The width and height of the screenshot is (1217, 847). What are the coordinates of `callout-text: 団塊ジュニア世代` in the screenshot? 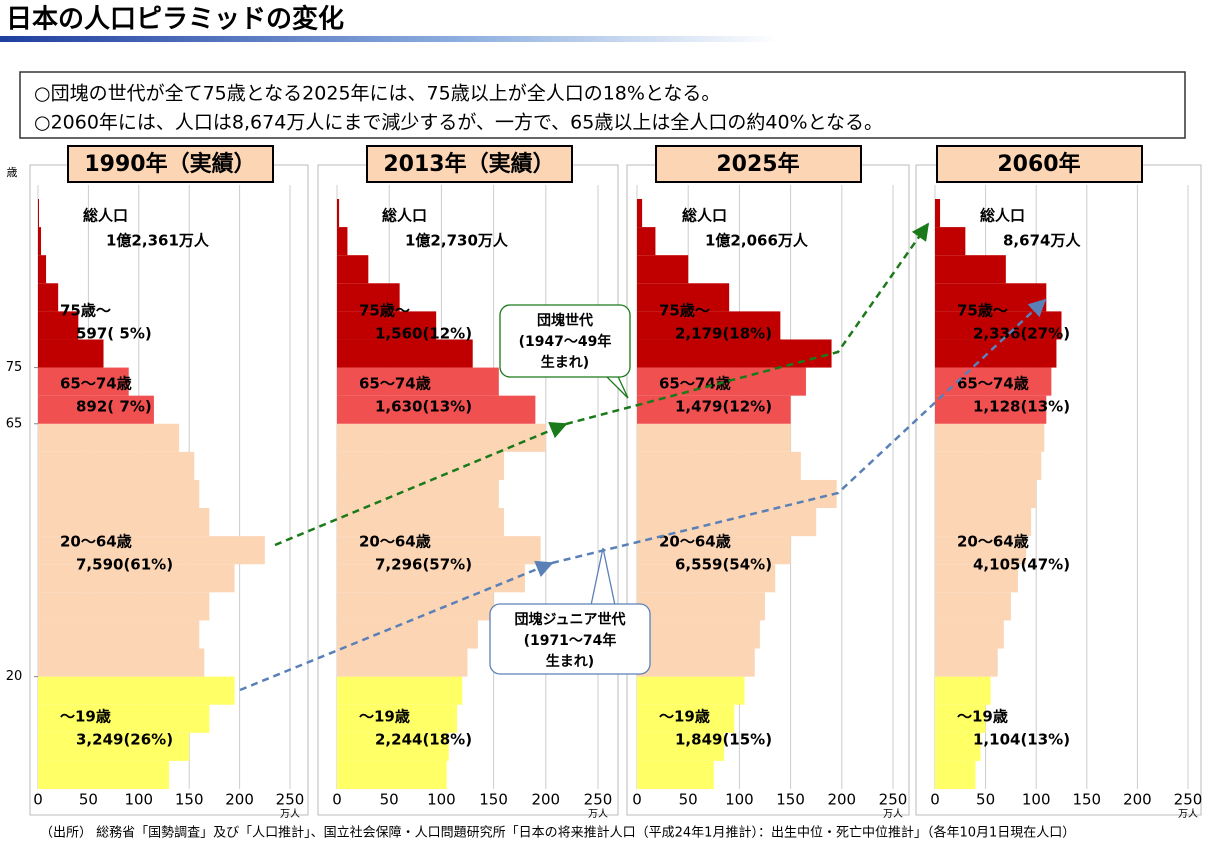 It's located at (569, 619).